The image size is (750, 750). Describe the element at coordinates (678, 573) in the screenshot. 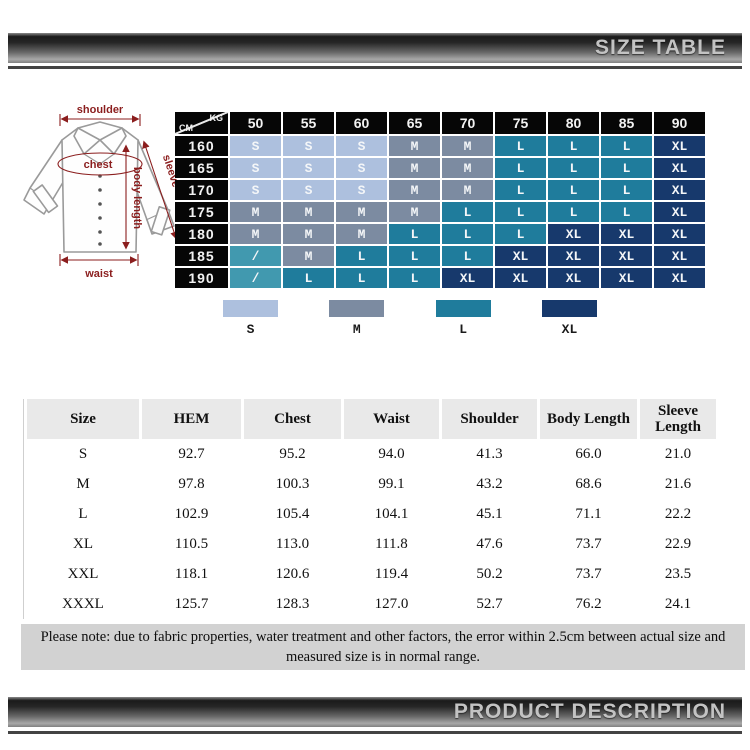

I see `measurement-value-cell: 23.5` at that location.